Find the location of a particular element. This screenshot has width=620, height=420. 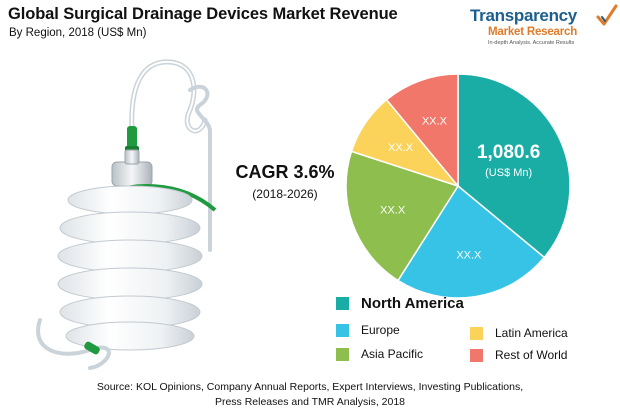

legend-item-asia-pacific: Asia Pacific is located at coordinates (379, 354).